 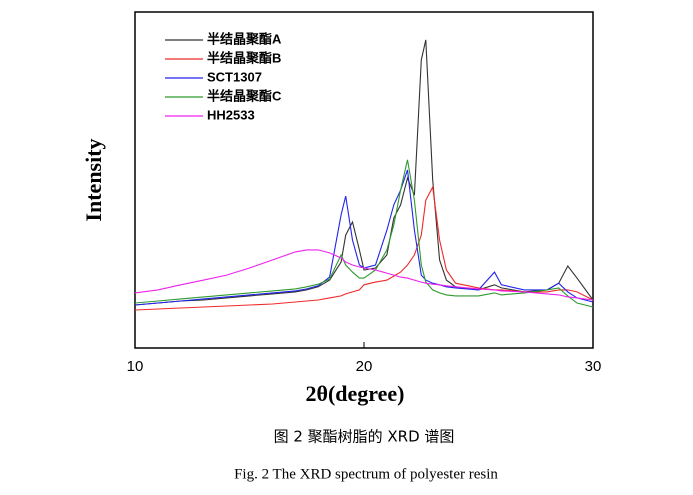 I want to click on y-axis-label: Intensity, so click(x=93, y=179).